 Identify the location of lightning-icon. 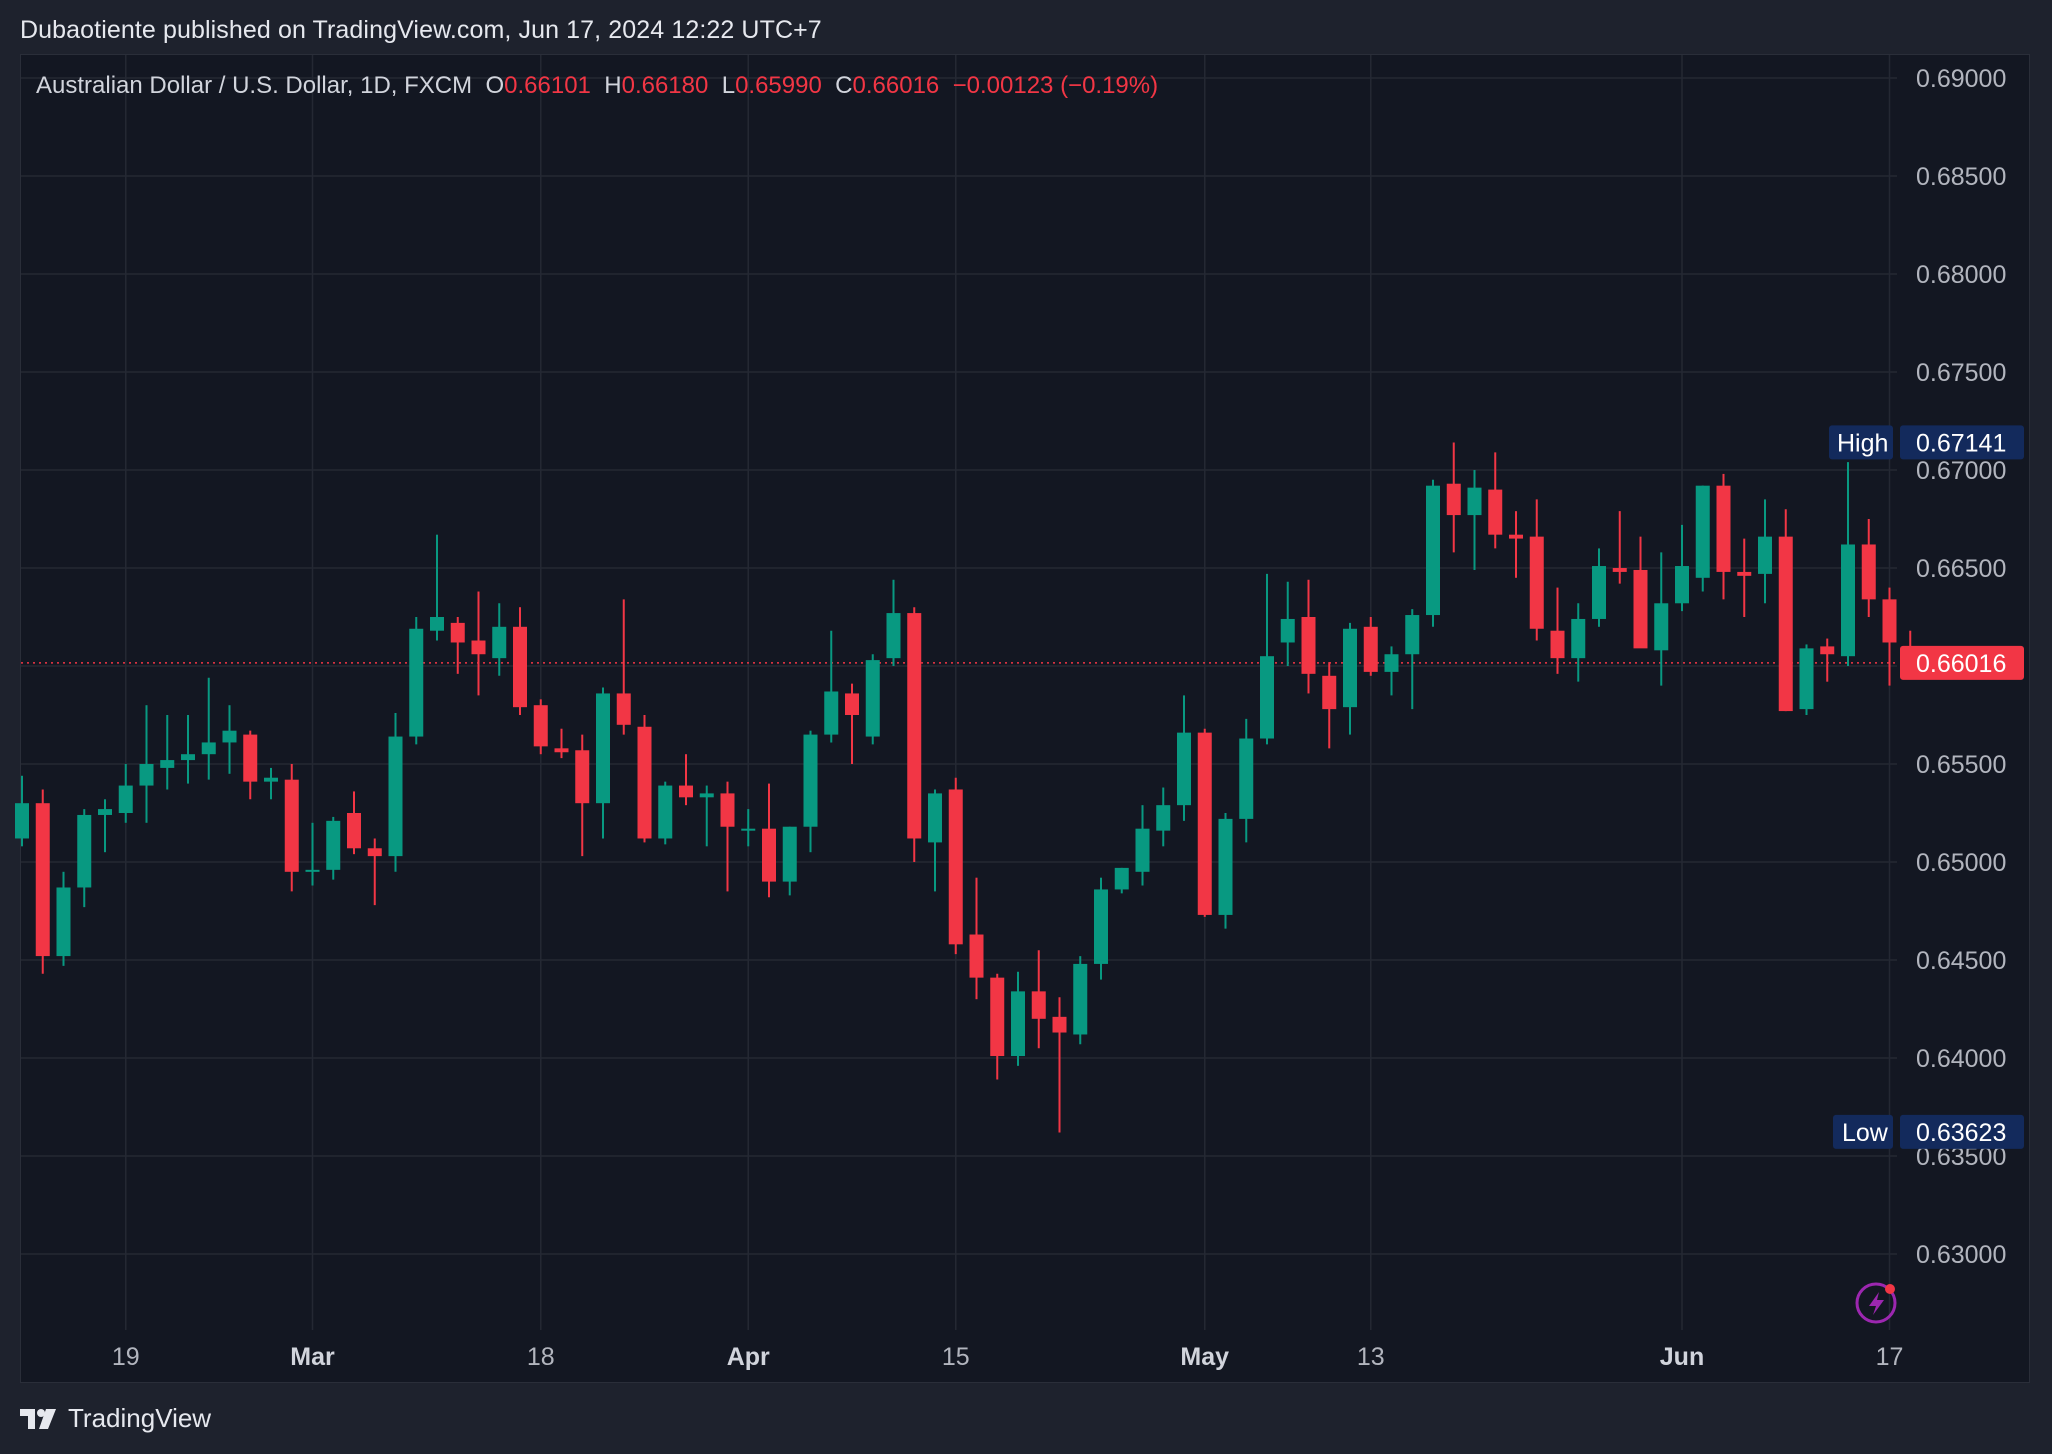
(1876, 1303).